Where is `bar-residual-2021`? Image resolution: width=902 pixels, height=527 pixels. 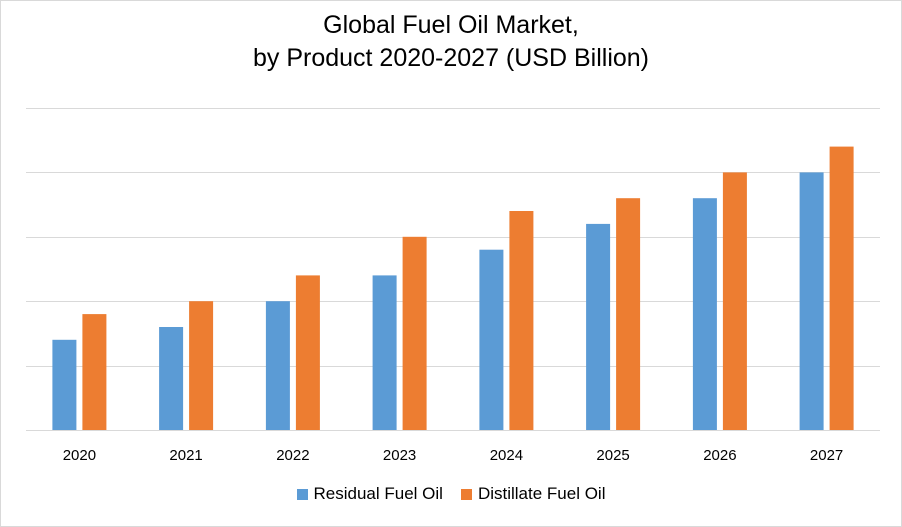
bar-residual-2021 is located at coordinates (171, 378).